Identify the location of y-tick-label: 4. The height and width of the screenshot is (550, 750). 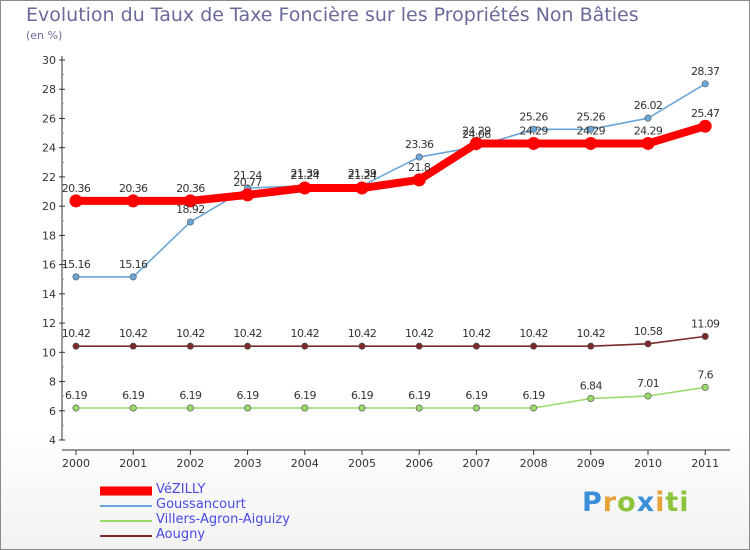
(52, 440).